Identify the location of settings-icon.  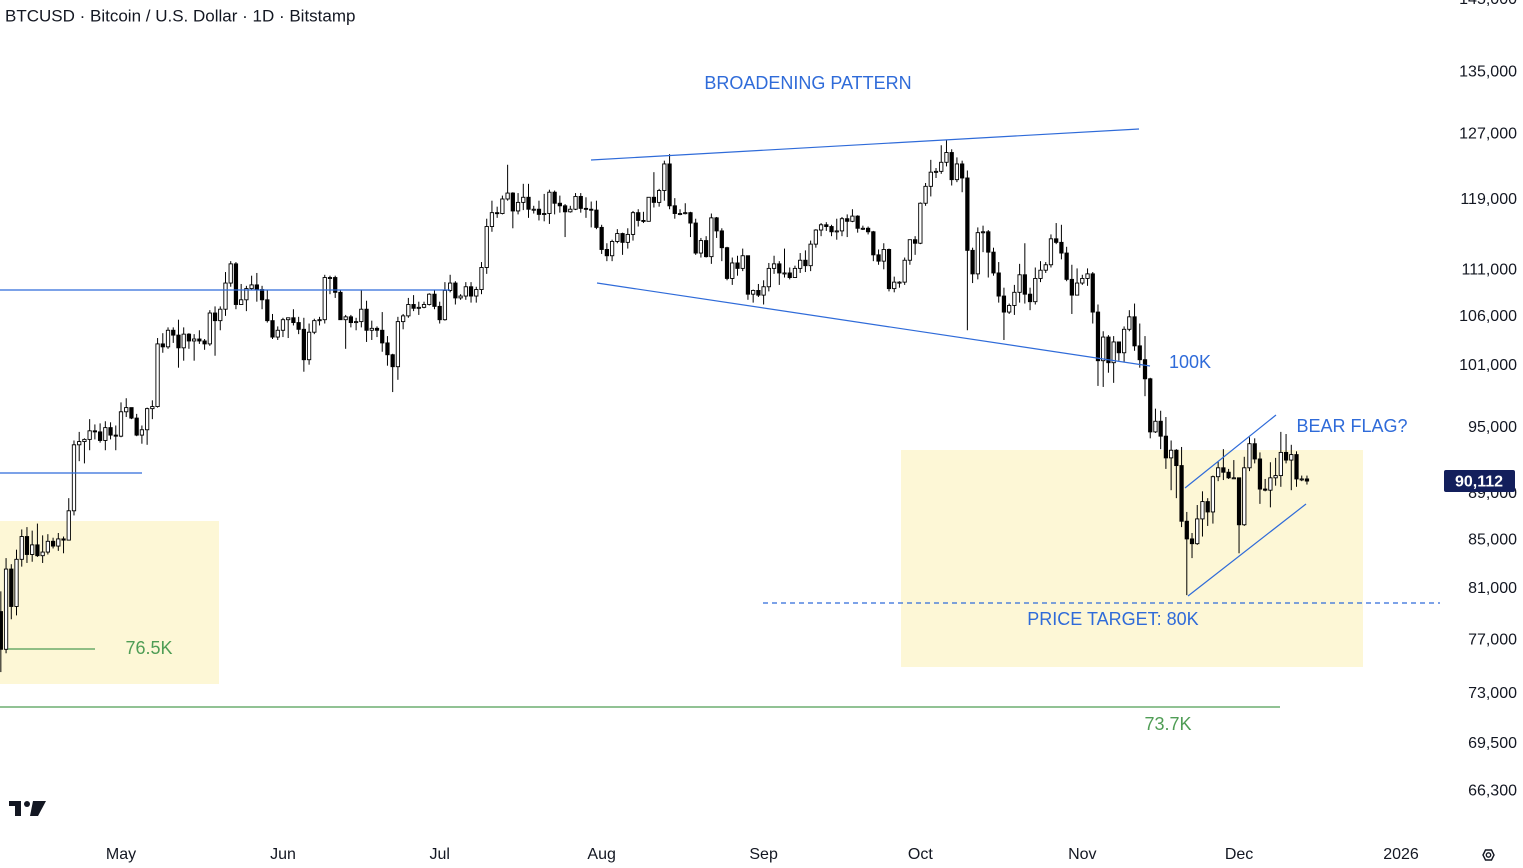
(1488, 855).